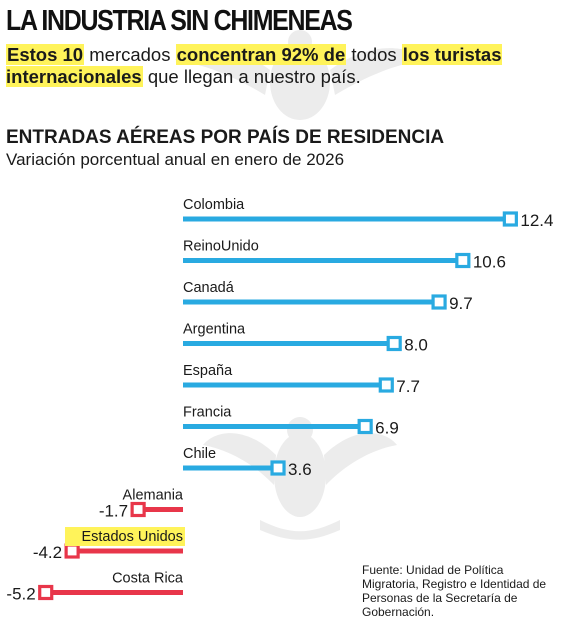  Describe the element at coordinates (179, 21) in the screenshot. I see `headline: LA INDUSTRIA SIN CHIMENEAS` at that location.